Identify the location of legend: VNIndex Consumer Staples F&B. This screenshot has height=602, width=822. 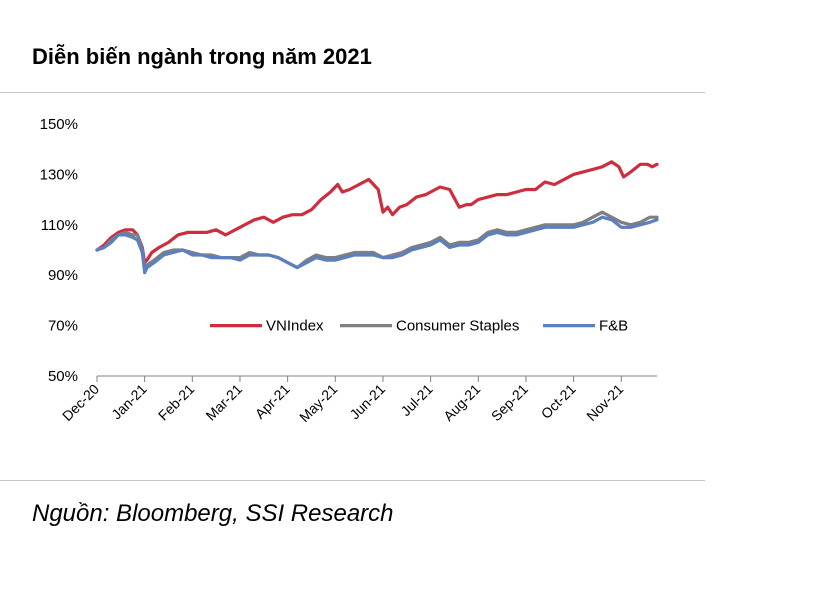
(419, 326).